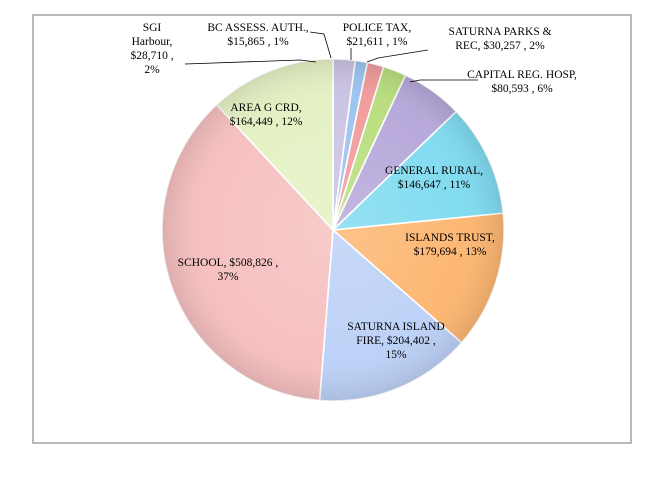  Describe the element at coordinates (228, 262) in the screenshot. I see `data-label-line: SCHOOL, $508,826 ,` at that location.